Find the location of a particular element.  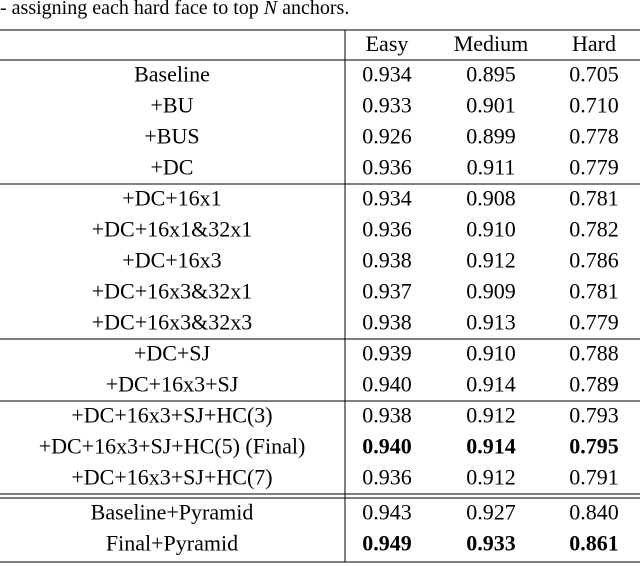

row-label: +DC+16x1 is located at coordinates (171, 198).